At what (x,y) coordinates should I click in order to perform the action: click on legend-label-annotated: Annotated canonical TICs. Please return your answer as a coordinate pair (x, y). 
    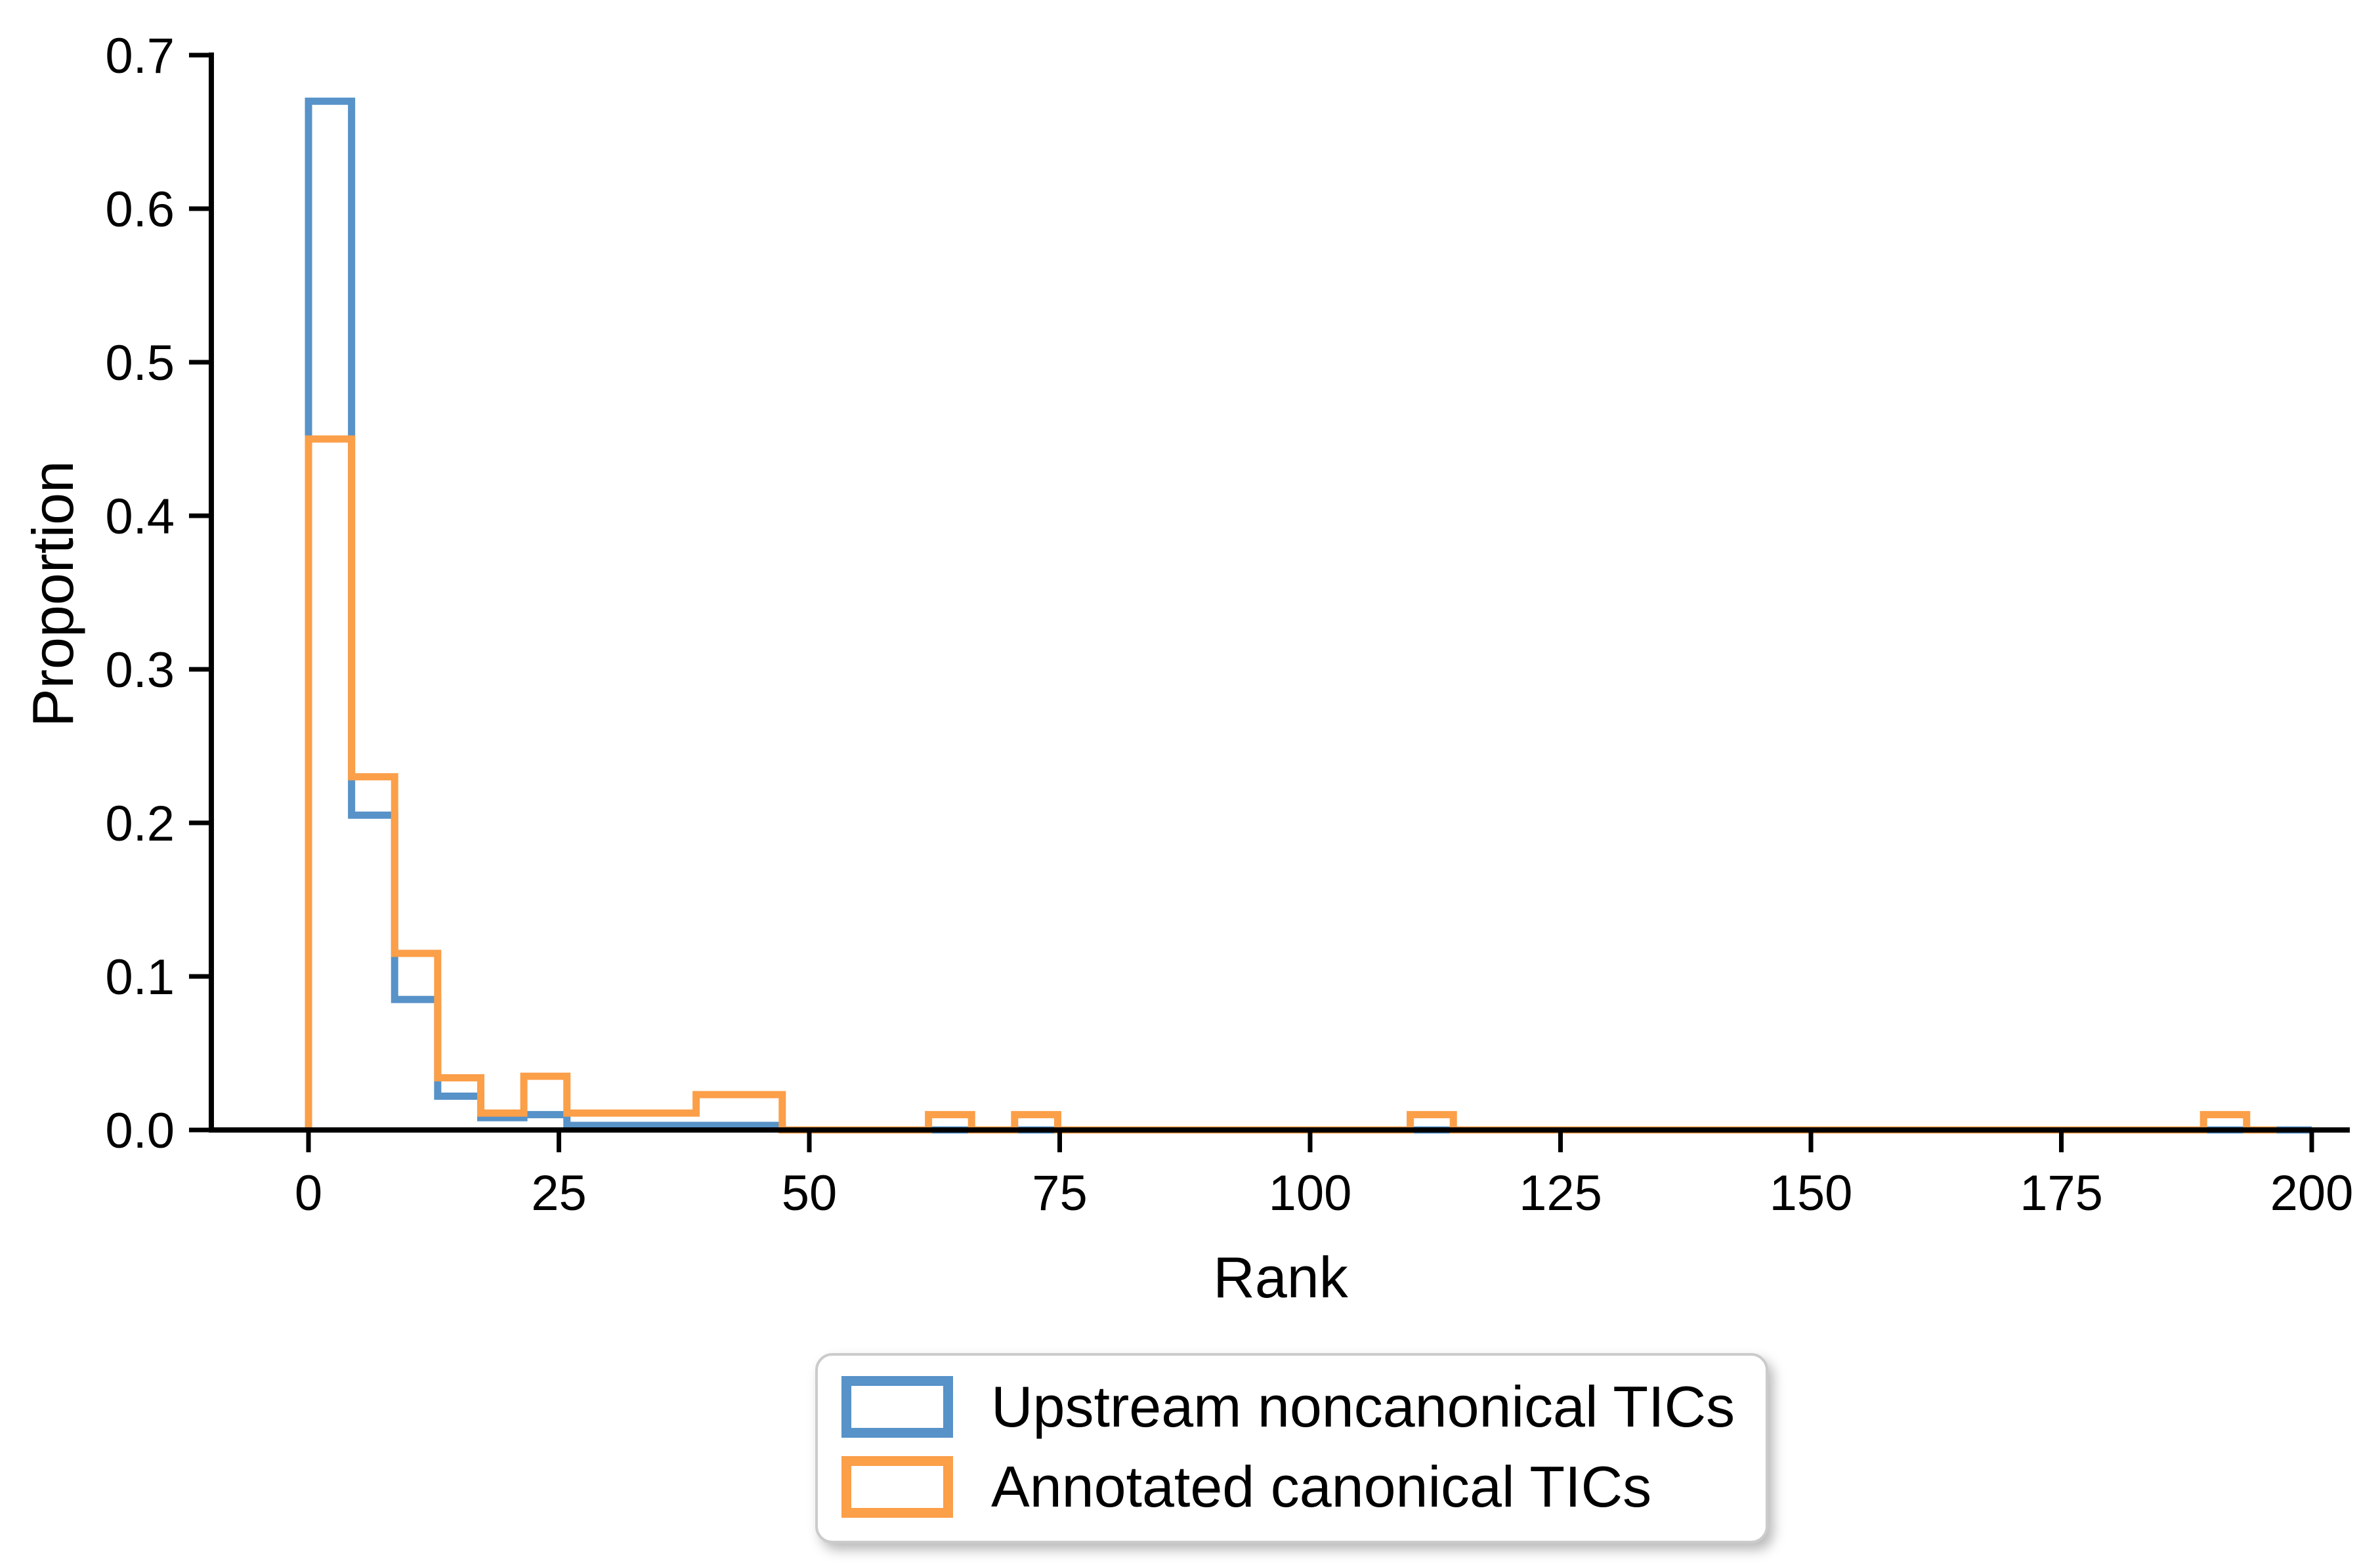
    Looking at the image, I should click on (1321, 1486).